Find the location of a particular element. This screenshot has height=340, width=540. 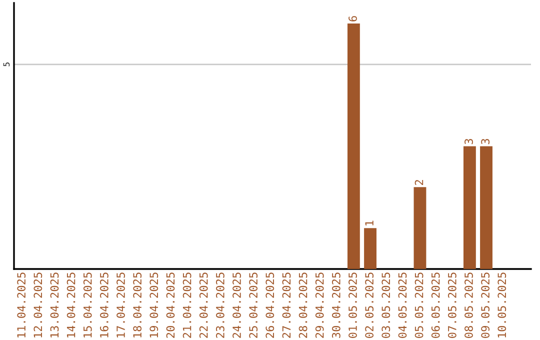

x-tick-label: 13.04.2025 is located at coordinates (54, 305).